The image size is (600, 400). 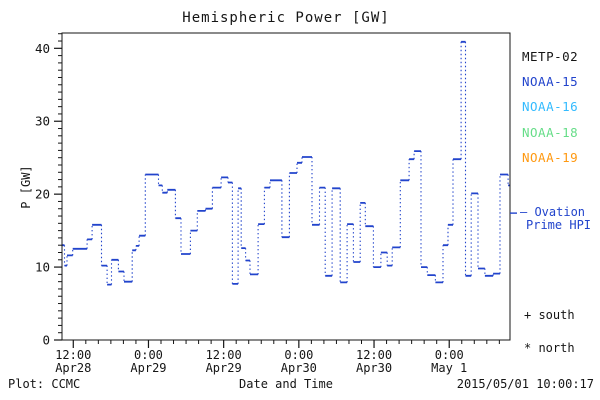 What do you see at coordinates (449, 368) in the screenshot?
I see `x-tick-date-label: May 1` at bounding box center [449, 368].